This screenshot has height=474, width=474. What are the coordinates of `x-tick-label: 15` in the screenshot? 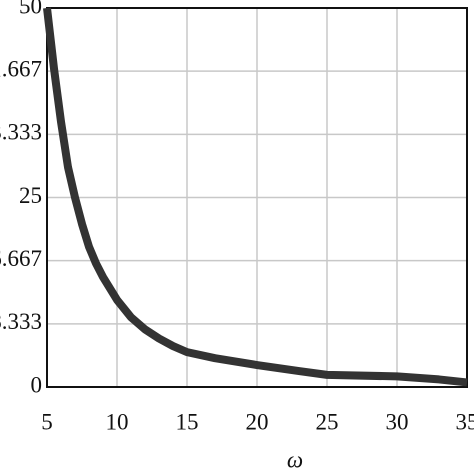 It's located at (187, 421).